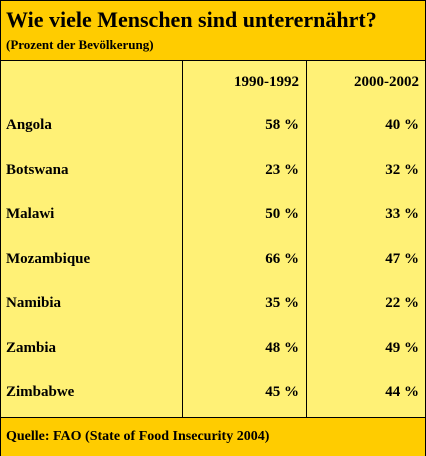  What do you see at coordinates (402, 392) in the screenshot?
I see `table-cell: 44 %` at bounding box center [402, 392].